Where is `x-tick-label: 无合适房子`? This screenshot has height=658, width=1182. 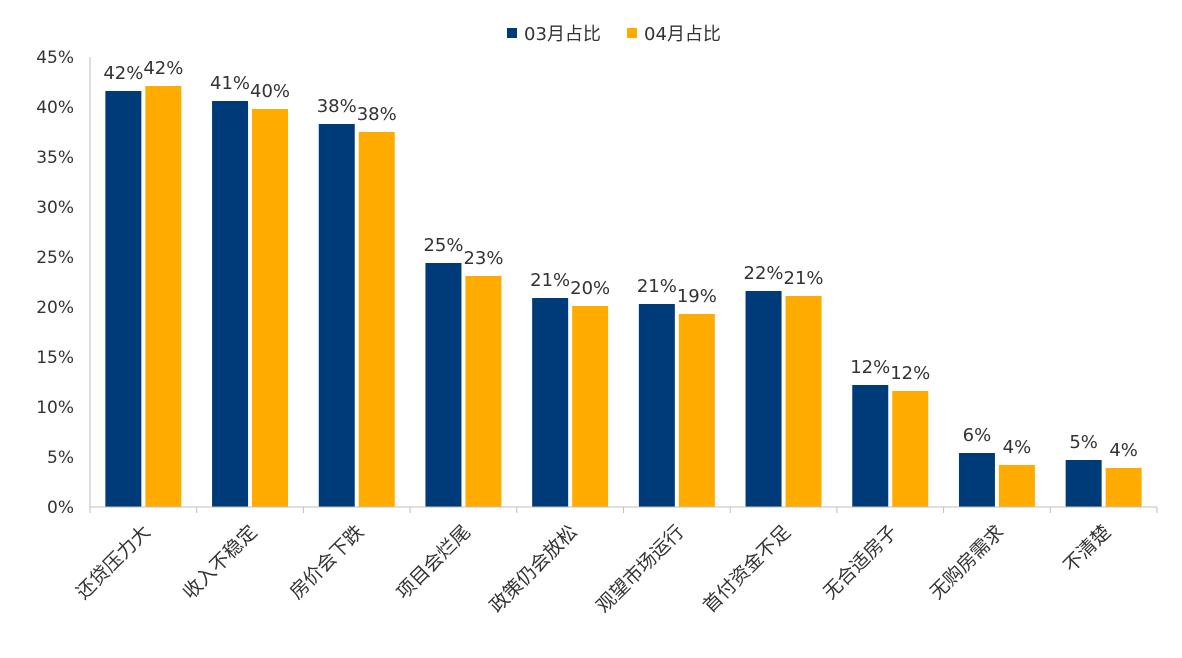
x-tick-label: 无合适房子 is located at coordinates (860, 562).